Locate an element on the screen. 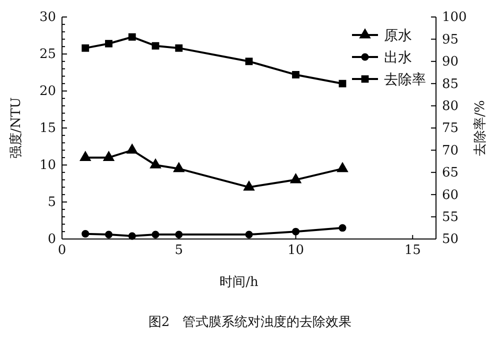 The width and height of the screenshot is (501, 340). y-tick-label: 10 is located at coordinates (47, 166).